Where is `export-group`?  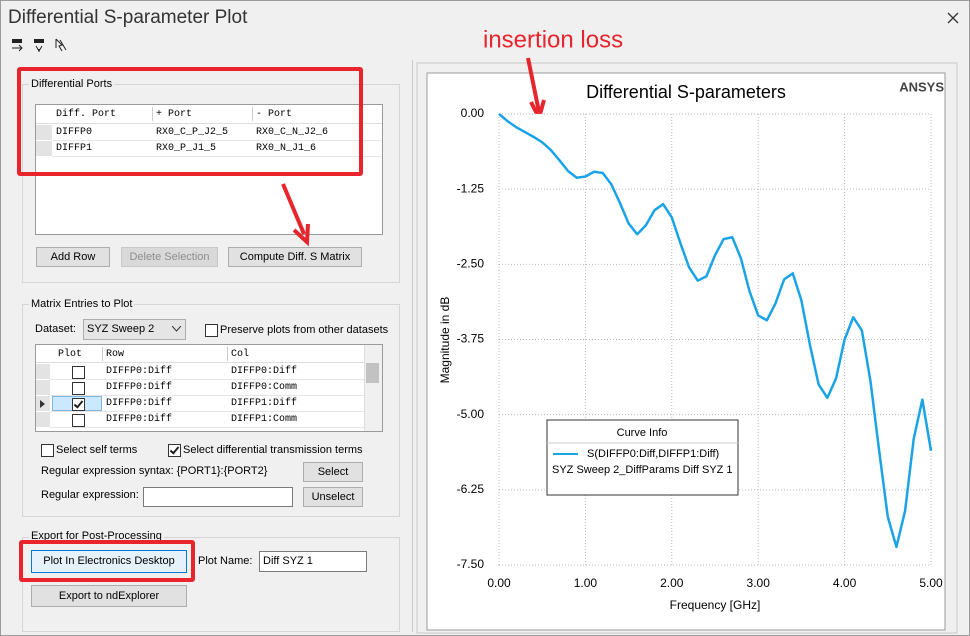 export-group is located at coordinates (211, 584).